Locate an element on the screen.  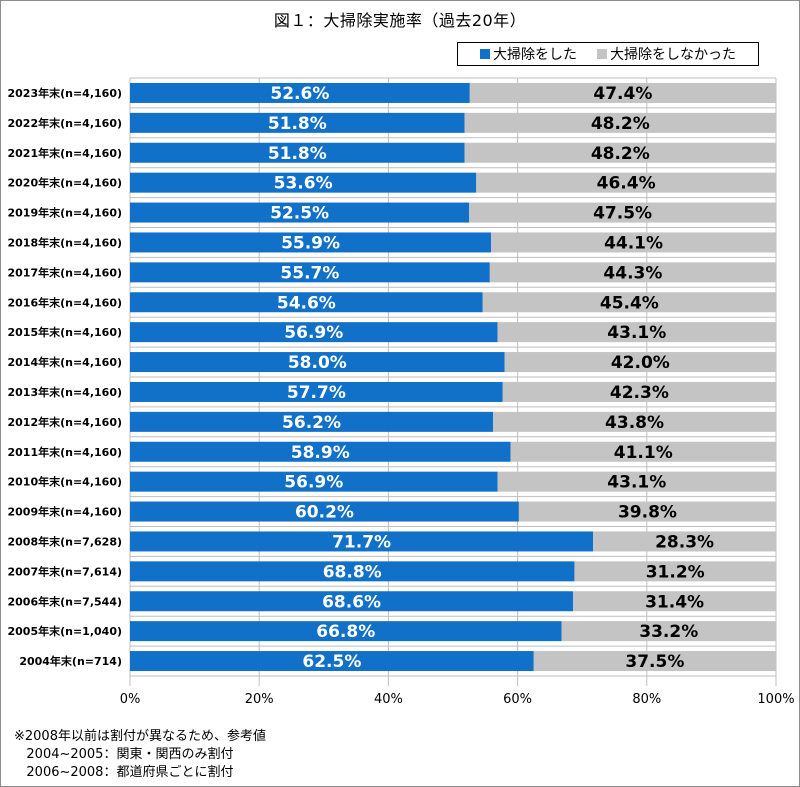
legend: 大掃除をした 大掃除をしなかった is located at coordinates (608, 54).